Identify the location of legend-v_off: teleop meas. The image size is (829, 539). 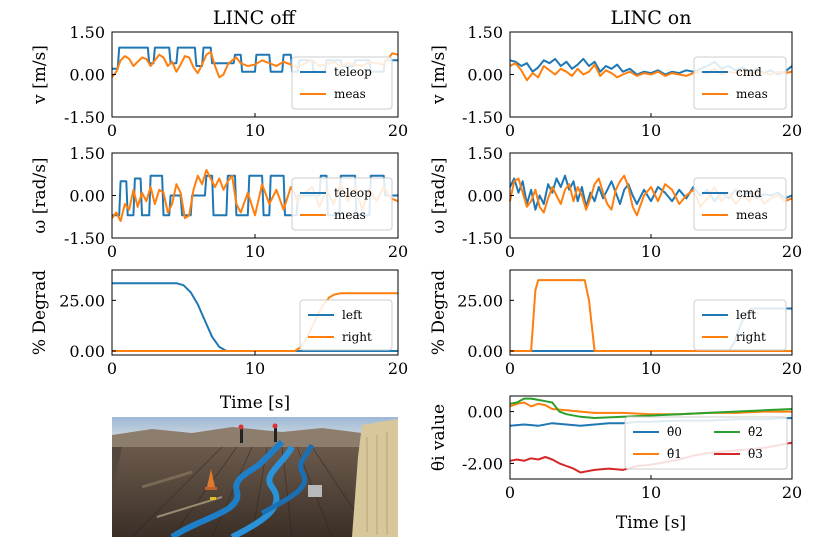
(342, 83).